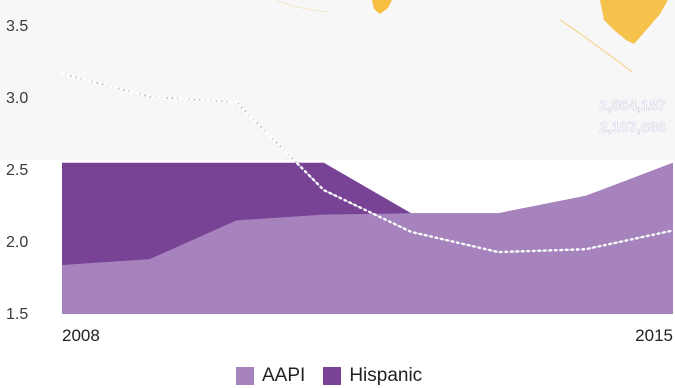 This screenshot has width=675, height=388. I want to click on y-tick-label: 2.5, so click(17, 170).